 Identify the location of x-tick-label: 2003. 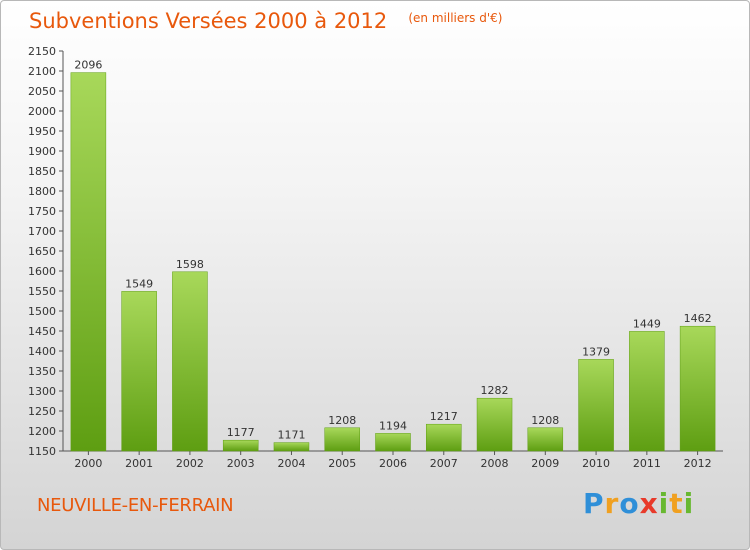
(241, 463).